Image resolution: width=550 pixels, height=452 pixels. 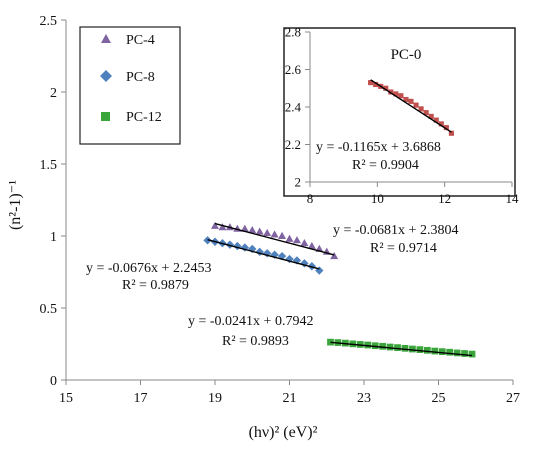 I want to click on inset-x-tick-label: 10, so click(x=377, y=198).